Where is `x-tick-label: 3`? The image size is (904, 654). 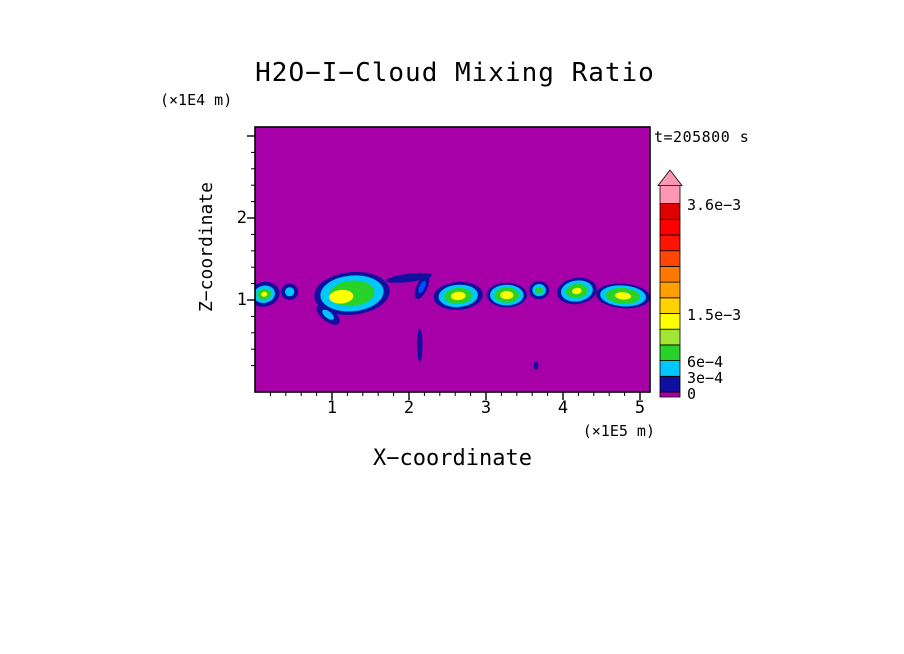 x-tick-label: 3 is located at coordinates (486, 408).